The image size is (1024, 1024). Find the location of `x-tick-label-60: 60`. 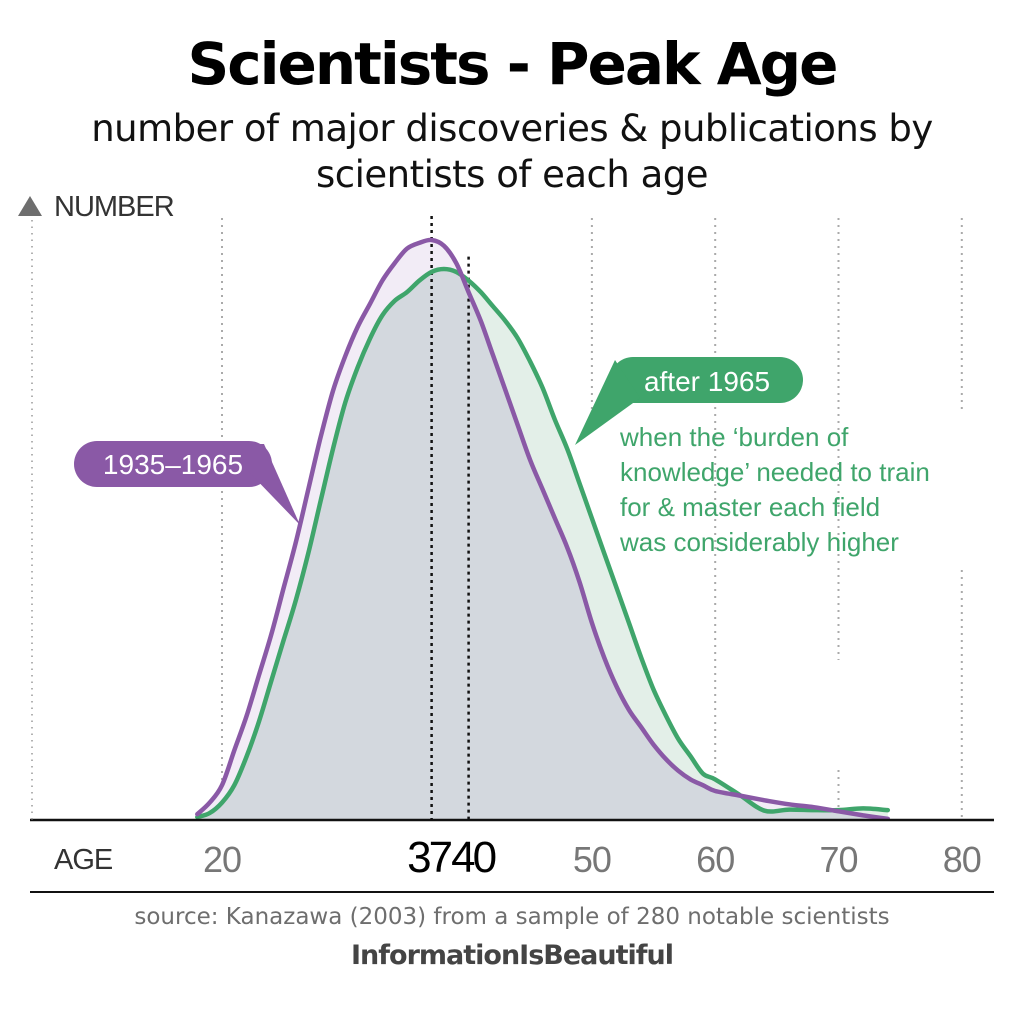

x-tick-label-60: 60 is located at coordinates (715, 859).